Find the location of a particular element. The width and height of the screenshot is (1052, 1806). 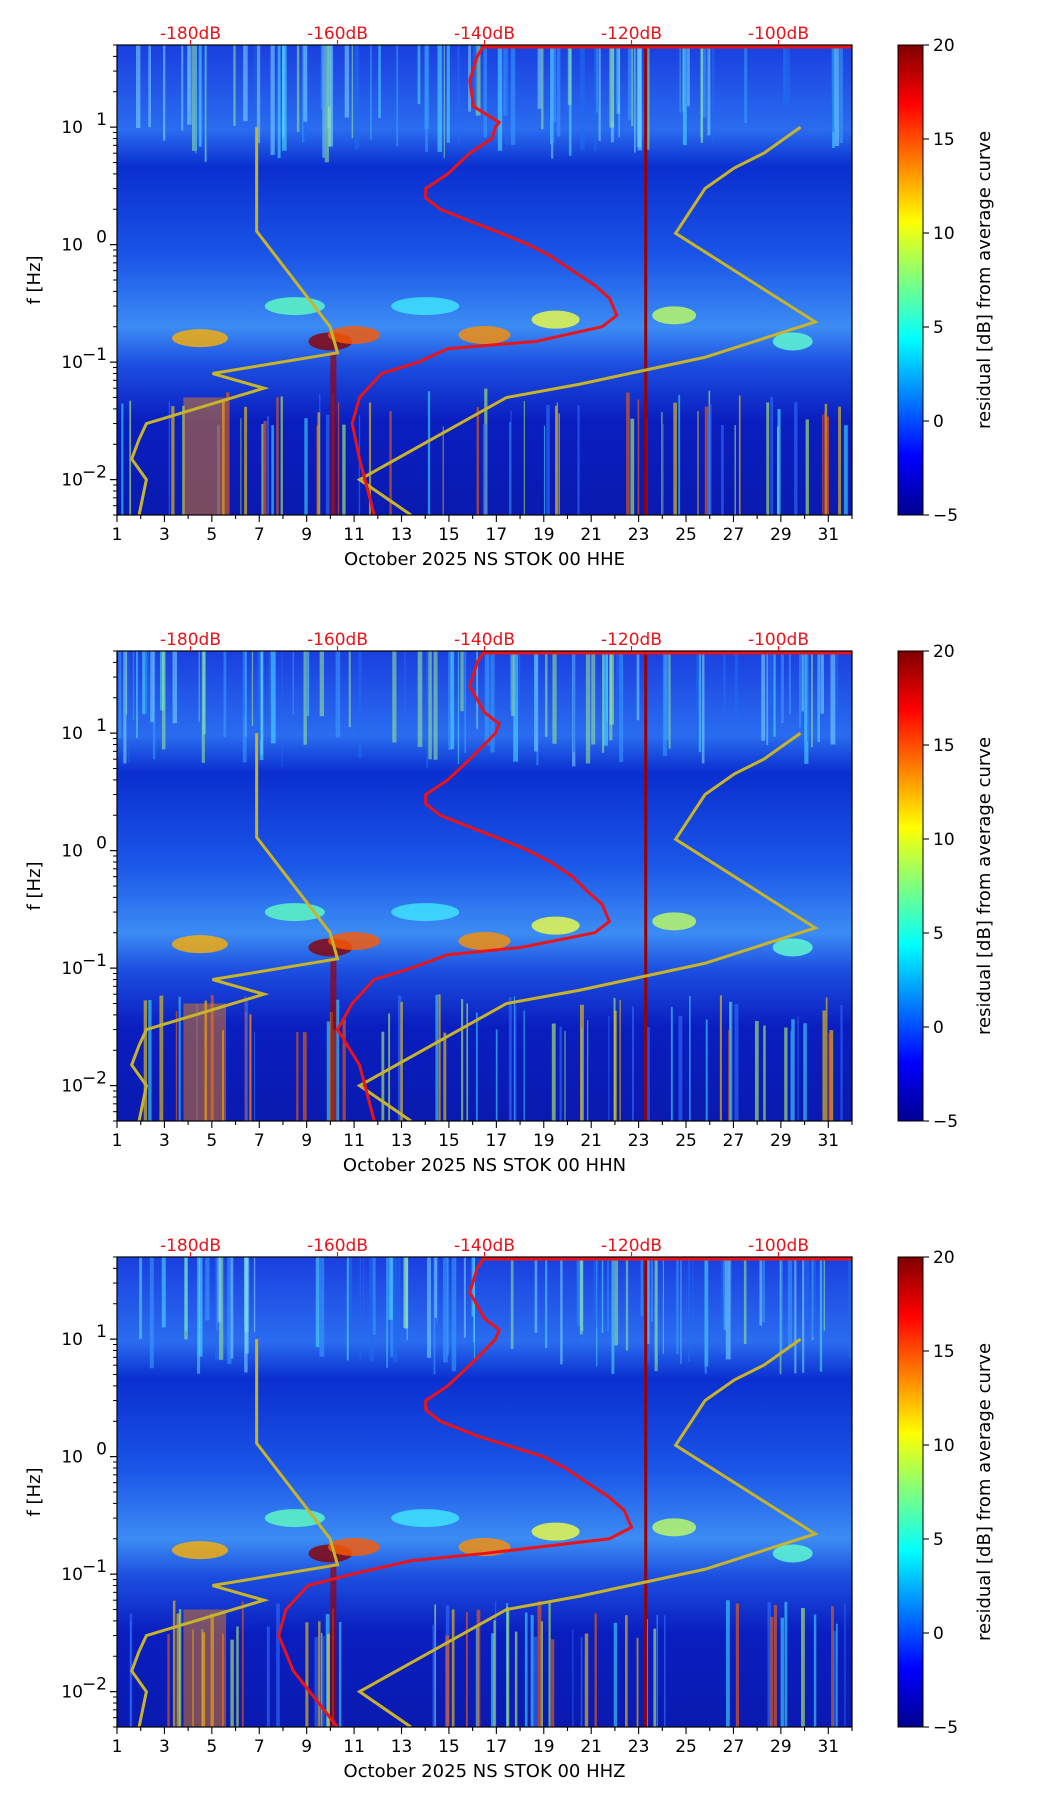

top-db-tick-label: -120dB is located at coordinates (631, 1246).